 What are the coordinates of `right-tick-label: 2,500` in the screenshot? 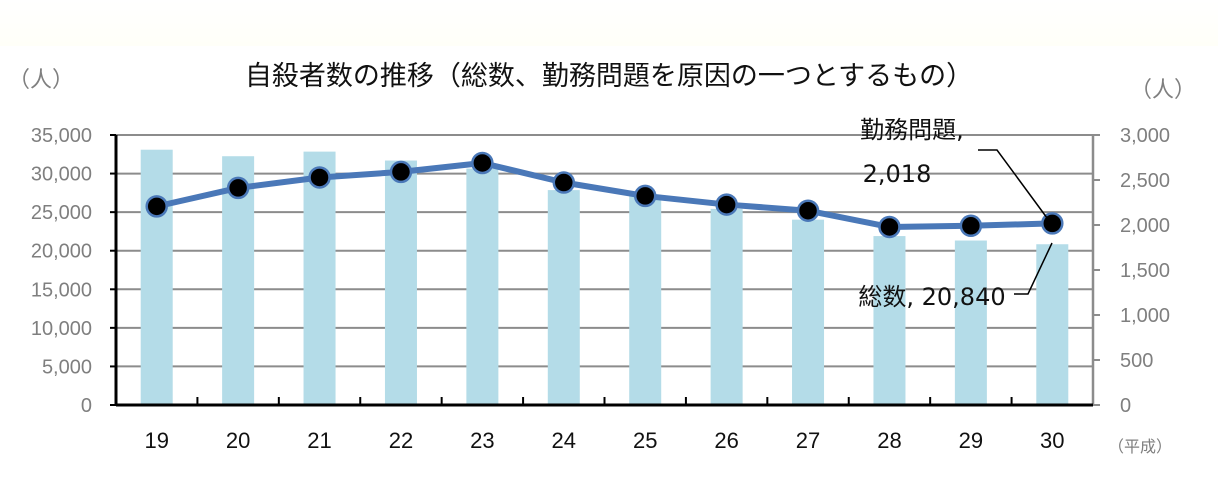 It's located at (1145, 181).